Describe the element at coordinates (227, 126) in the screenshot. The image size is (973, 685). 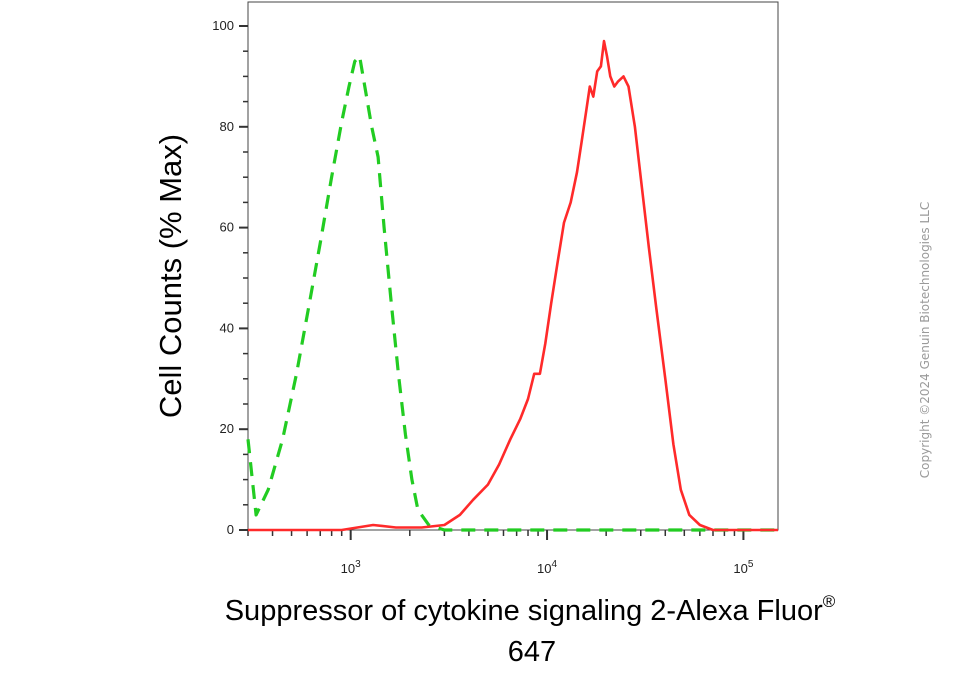
I see `y-tick-label: 80` at that location.